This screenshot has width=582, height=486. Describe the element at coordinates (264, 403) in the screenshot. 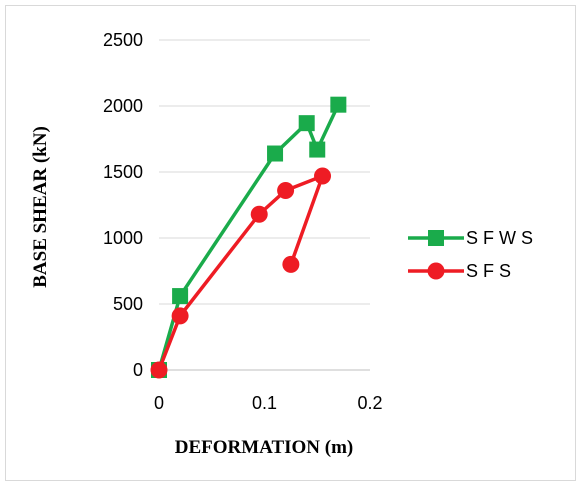

I see `x-tick-label: 0.1` at that location.